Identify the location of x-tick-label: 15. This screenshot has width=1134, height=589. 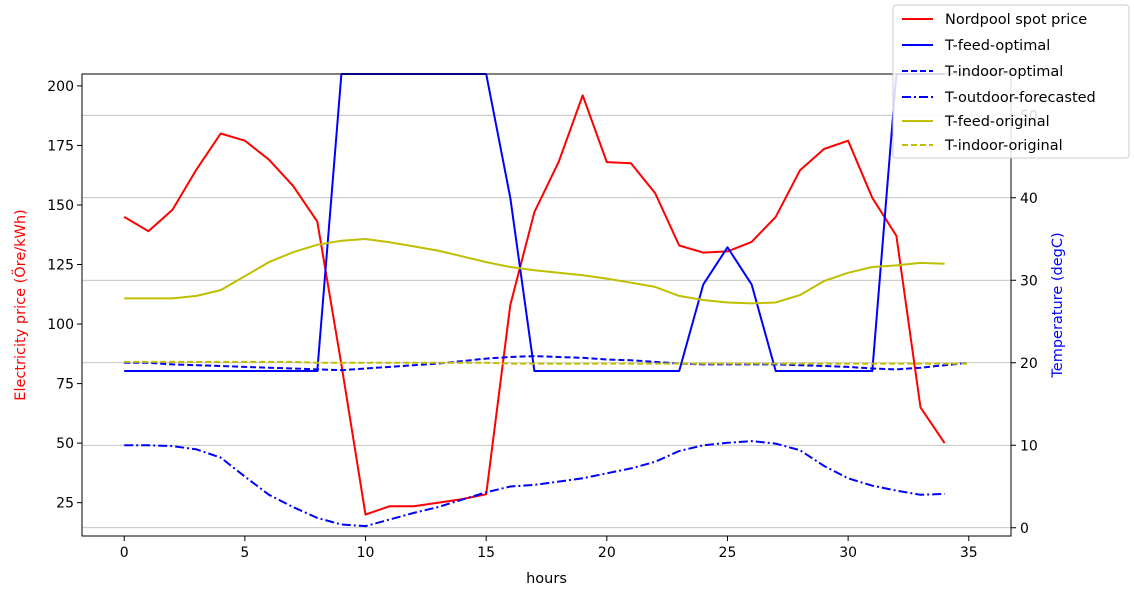
(486, 553).